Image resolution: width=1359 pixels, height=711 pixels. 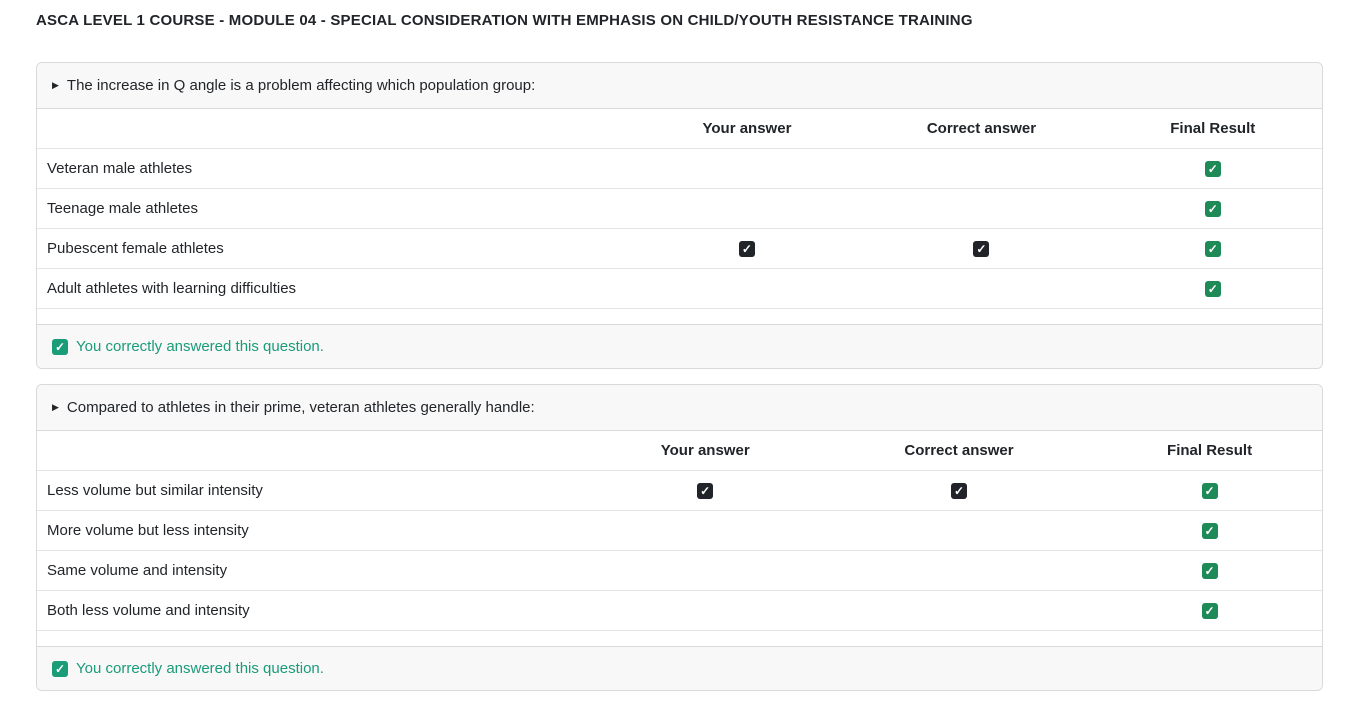 I want to click on question-1-result-message-bar: ✓ You correctly answered this question., so click(x=679, y=346).